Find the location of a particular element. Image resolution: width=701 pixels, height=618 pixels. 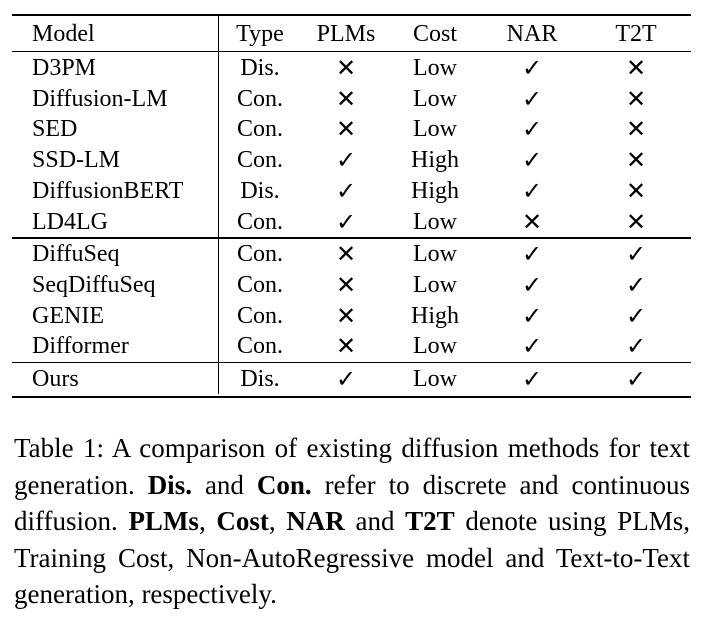

header-type: Type is located at coordinates (260, 33).